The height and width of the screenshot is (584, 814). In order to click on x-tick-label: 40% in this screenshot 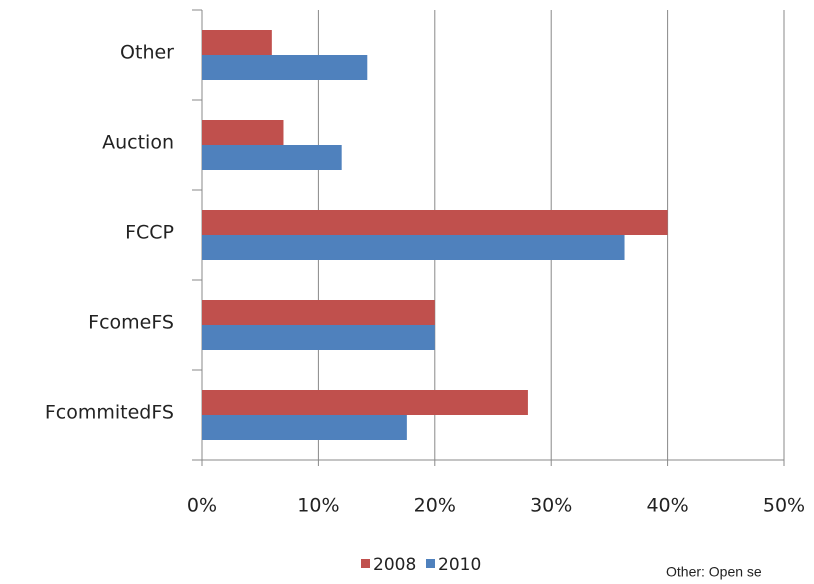, I will do `click(667, 506)`.